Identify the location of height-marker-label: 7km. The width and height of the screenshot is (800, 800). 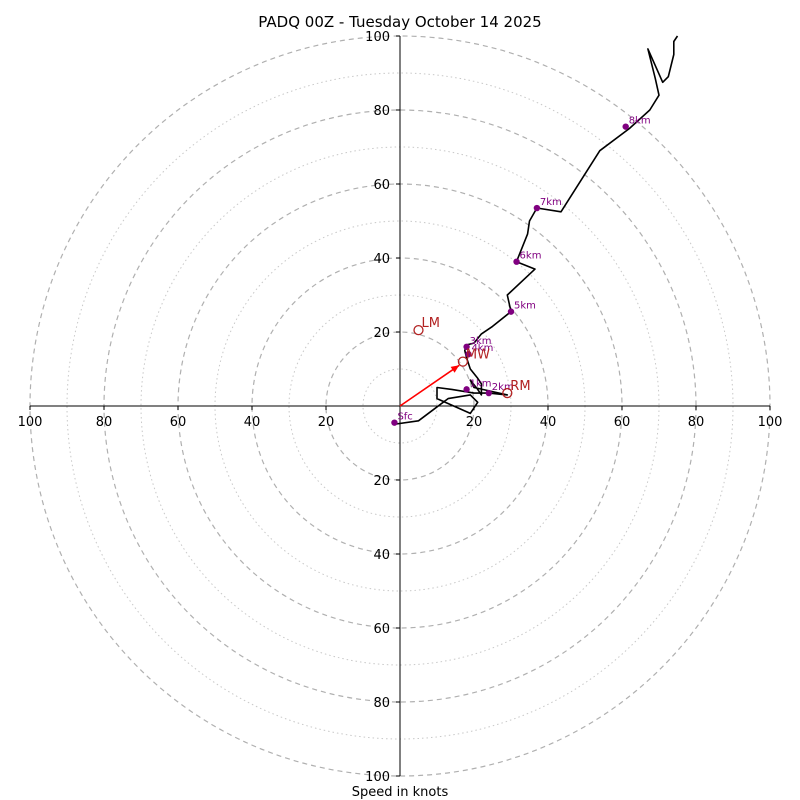
(551, 202).